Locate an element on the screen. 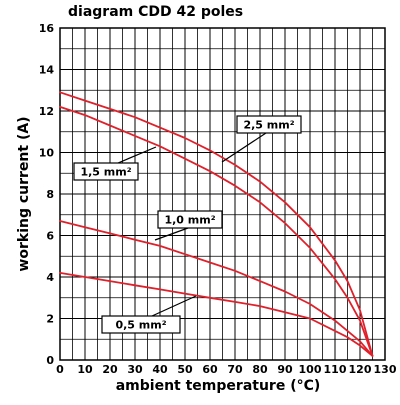  y-tick-label: 6 is located at coordinates (50, 236).